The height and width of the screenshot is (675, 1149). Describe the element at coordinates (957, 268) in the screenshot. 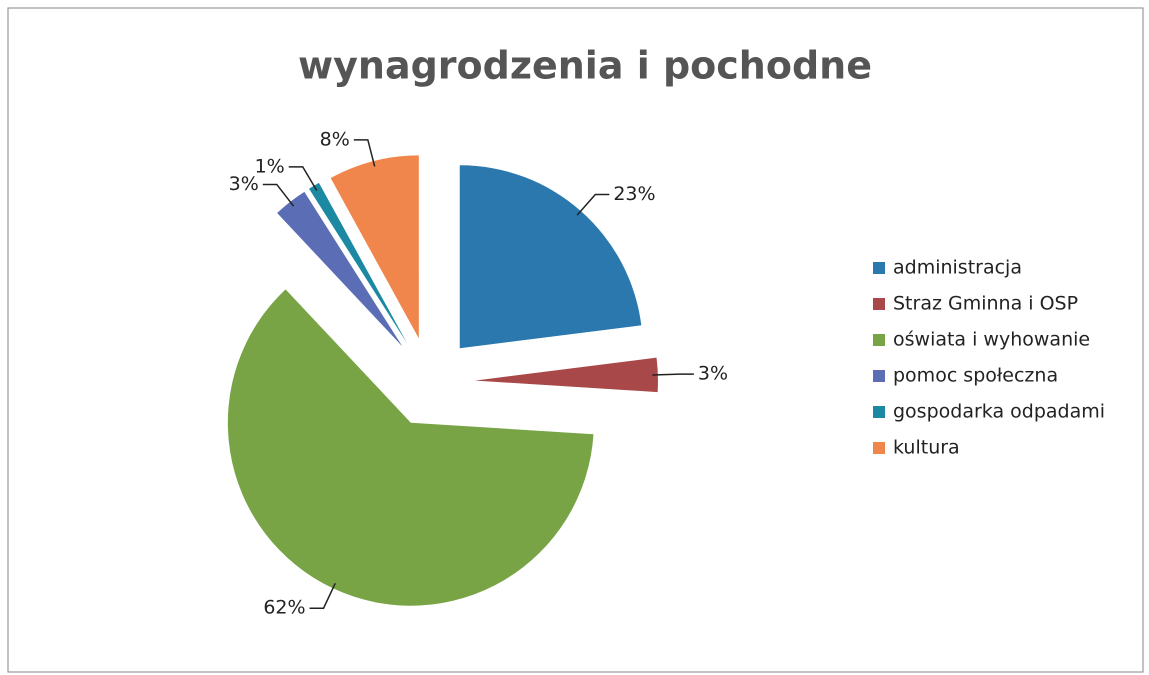

I see `legend-label: administracja` at that location.